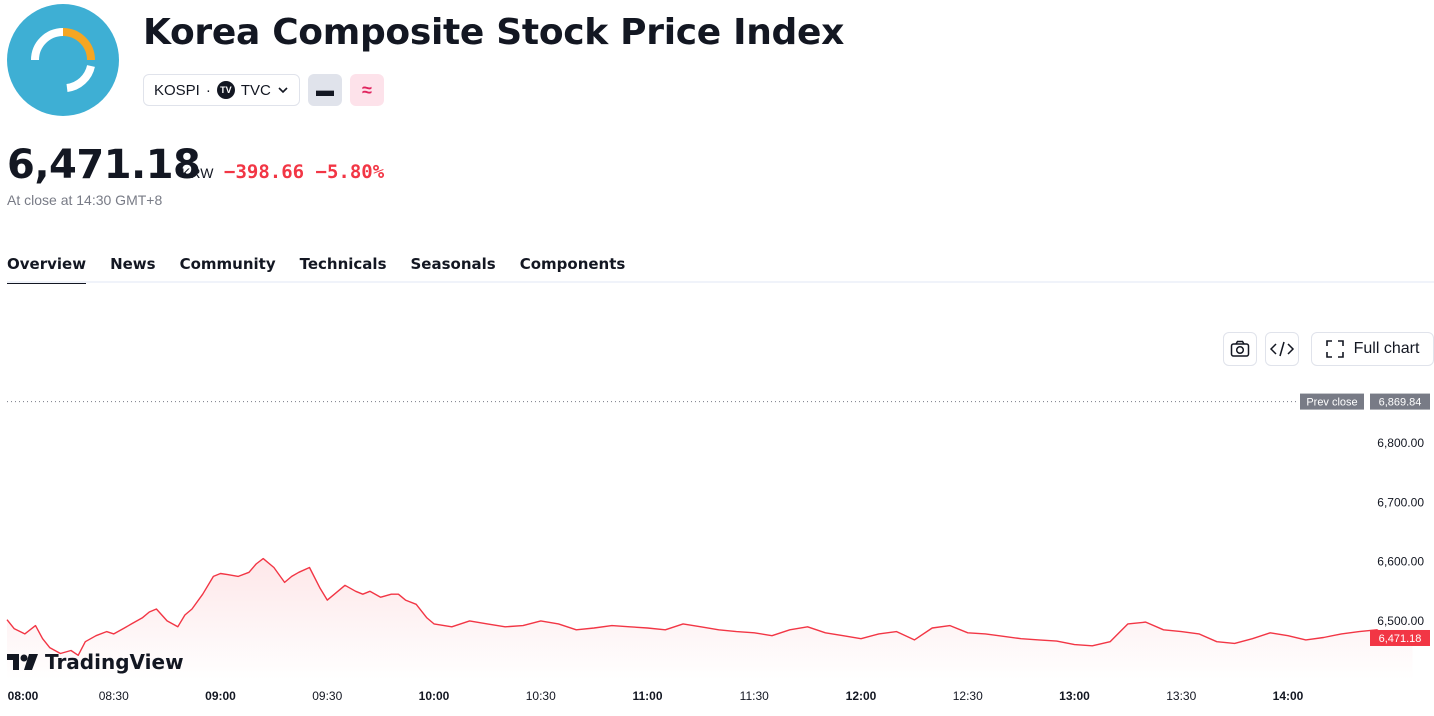 The height and width of the screenshot is (716, 1434). Describe the element at coordinates (85, 200) in the screenshot. I see `market-status-text: At close at 14:30 GMT+8` at that location.